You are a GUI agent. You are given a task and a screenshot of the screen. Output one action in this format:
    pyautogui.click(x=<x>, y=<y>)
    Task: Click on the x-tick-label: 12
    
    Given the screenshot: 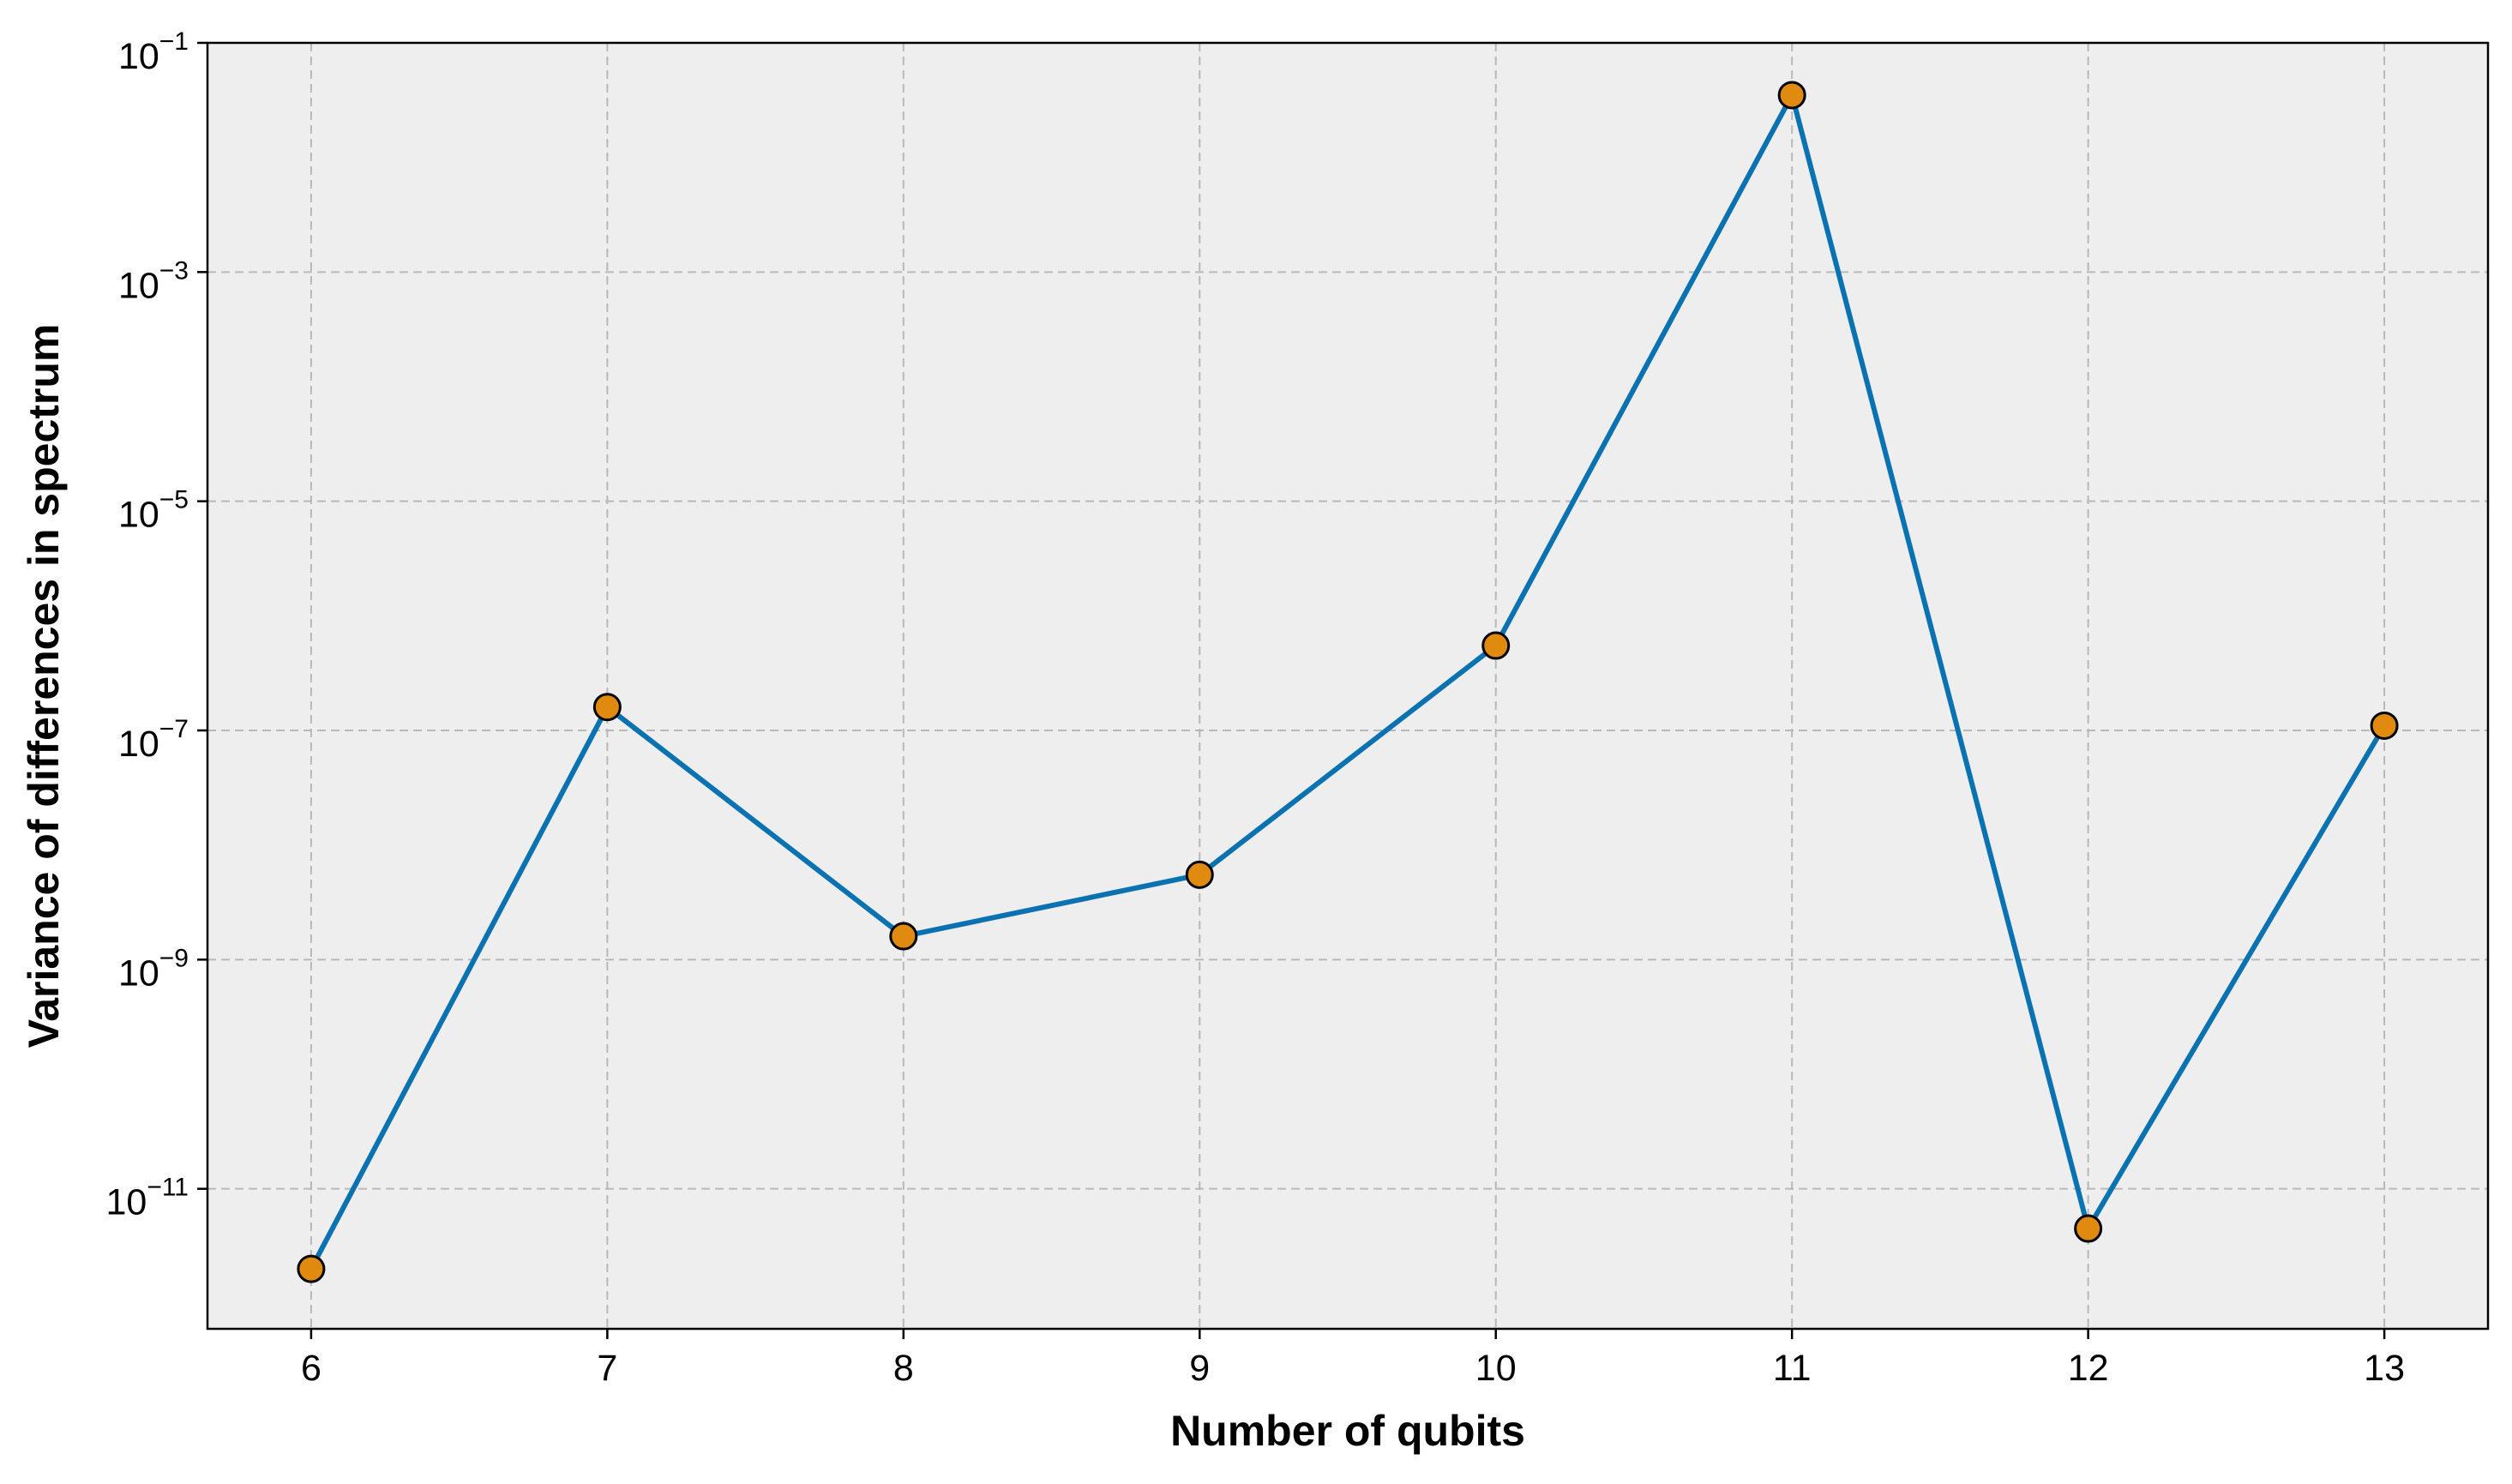 What is the action you would take?
    pyautogui.click(x=2089, y=1368)
    